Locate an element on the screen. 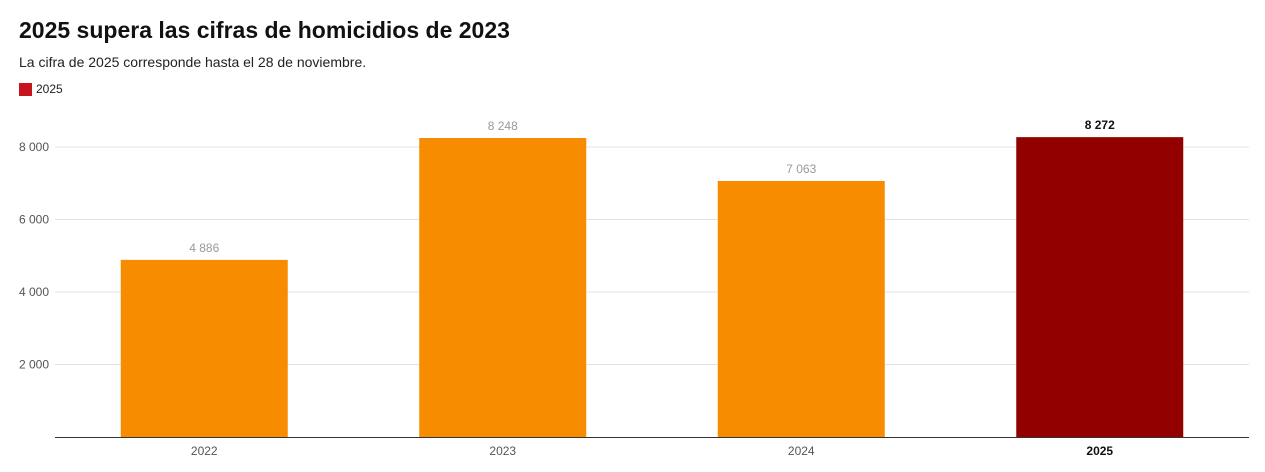 This screenshot has height=472, width=1265. bar-2024 is located at coordinates (801, 308).